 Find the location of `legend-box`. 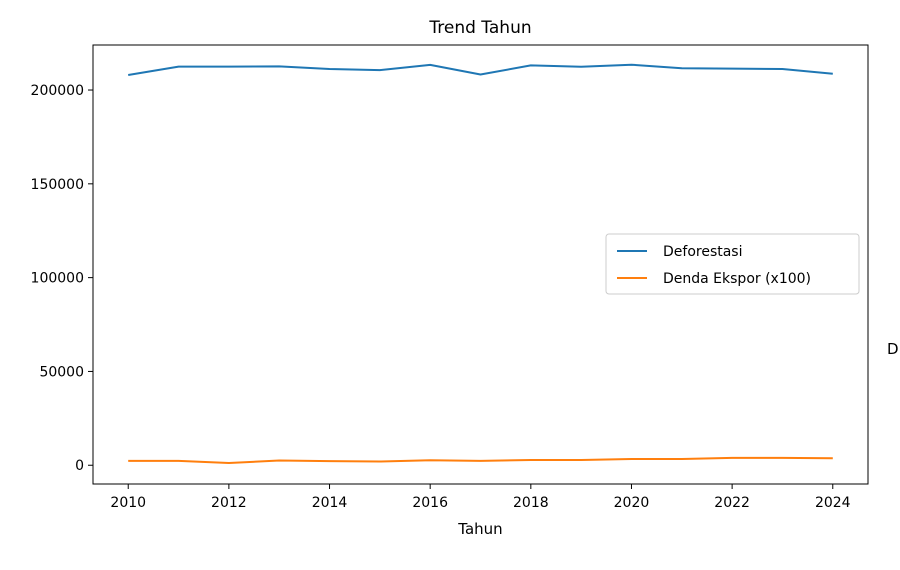

legend-box is located at coordinates (732, 264).